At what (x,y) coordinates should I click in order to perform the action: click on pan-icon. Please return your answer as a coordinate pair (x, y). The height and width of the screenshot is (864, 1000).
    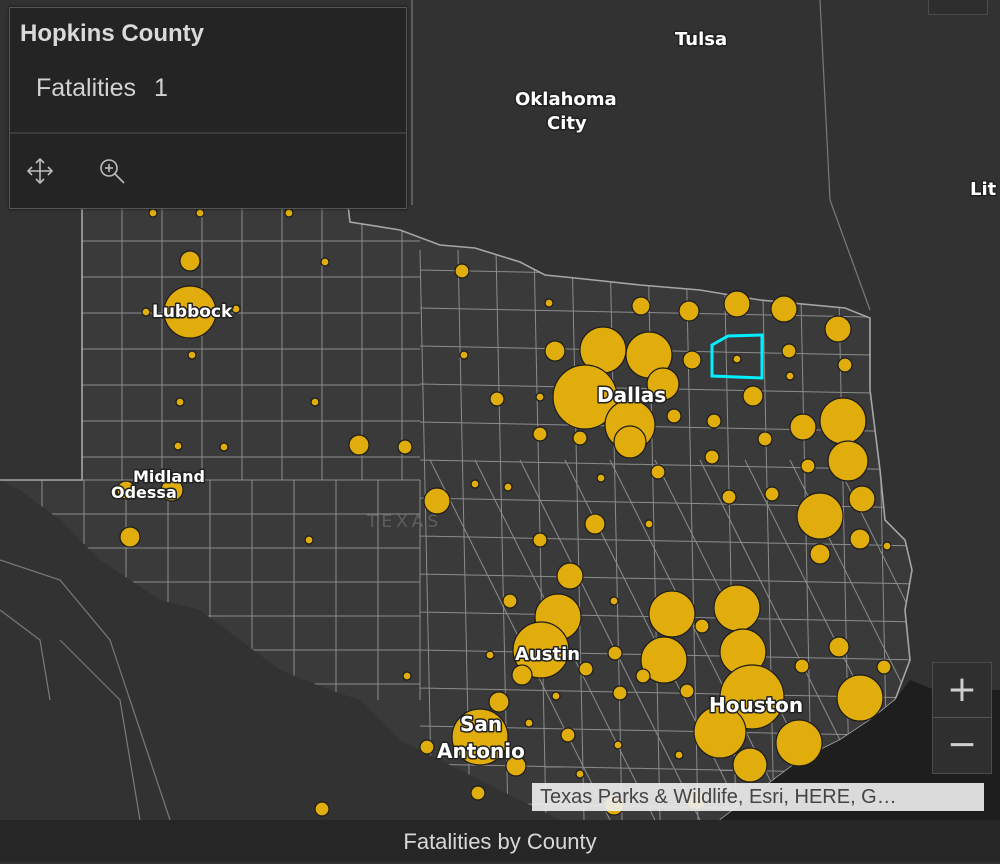
    Looking at the image, I should click on (40, 171).